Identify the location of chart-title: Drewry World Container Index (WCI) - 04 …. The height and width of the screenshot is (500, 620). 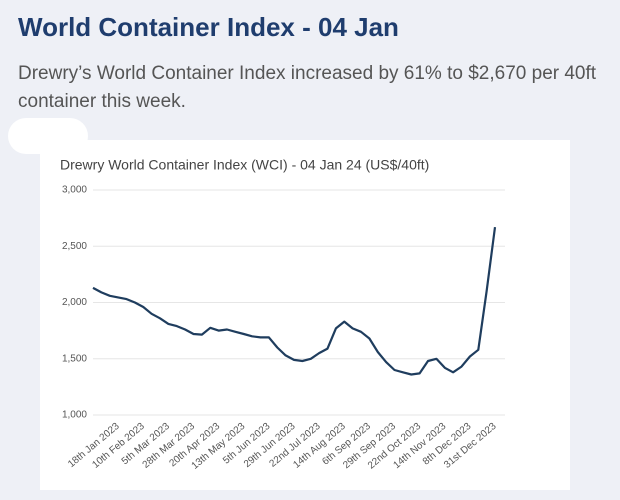
(244, 165).